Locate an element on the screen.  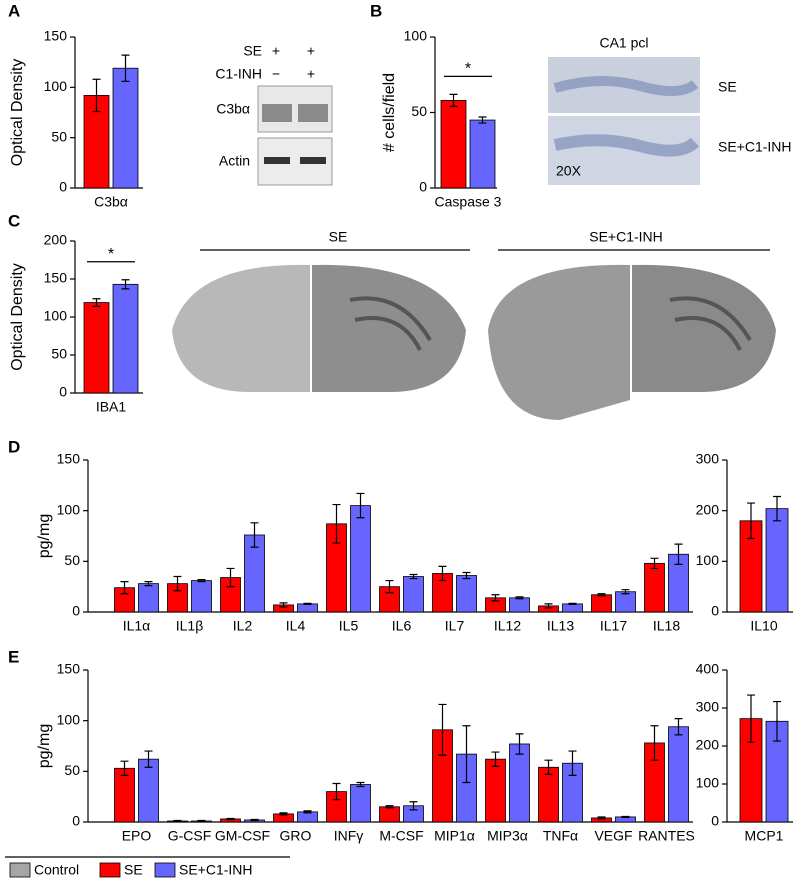
panel-letter: E is located at coordinates (13, 656).